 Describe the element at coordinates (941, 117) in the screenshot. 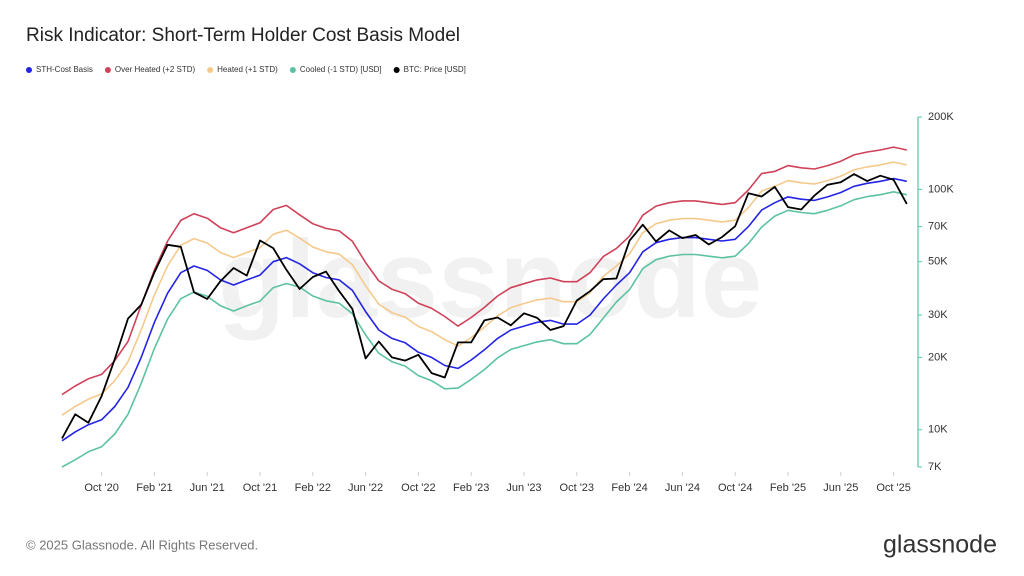

I see `y-tick-label: 200K` at that location.